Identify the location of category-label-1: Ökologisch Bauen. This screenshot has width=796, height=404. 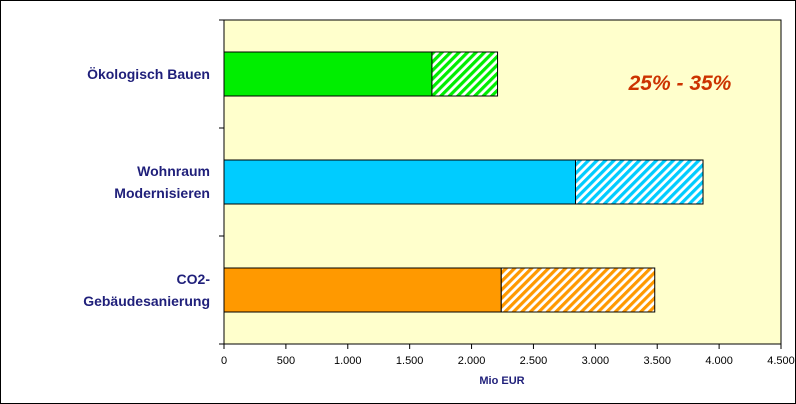
(148, 74).